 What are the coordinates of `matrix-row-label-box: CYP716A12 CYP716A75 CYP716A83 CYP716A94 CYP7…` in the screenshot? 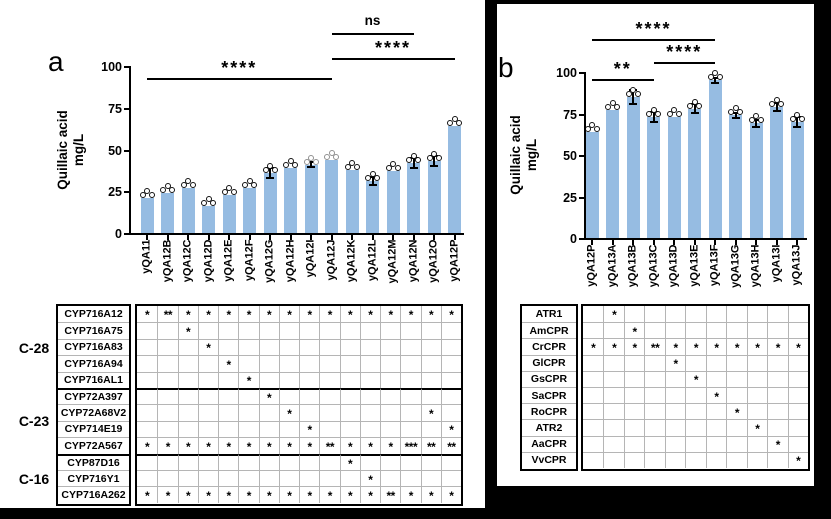 It's located at (93, 405).